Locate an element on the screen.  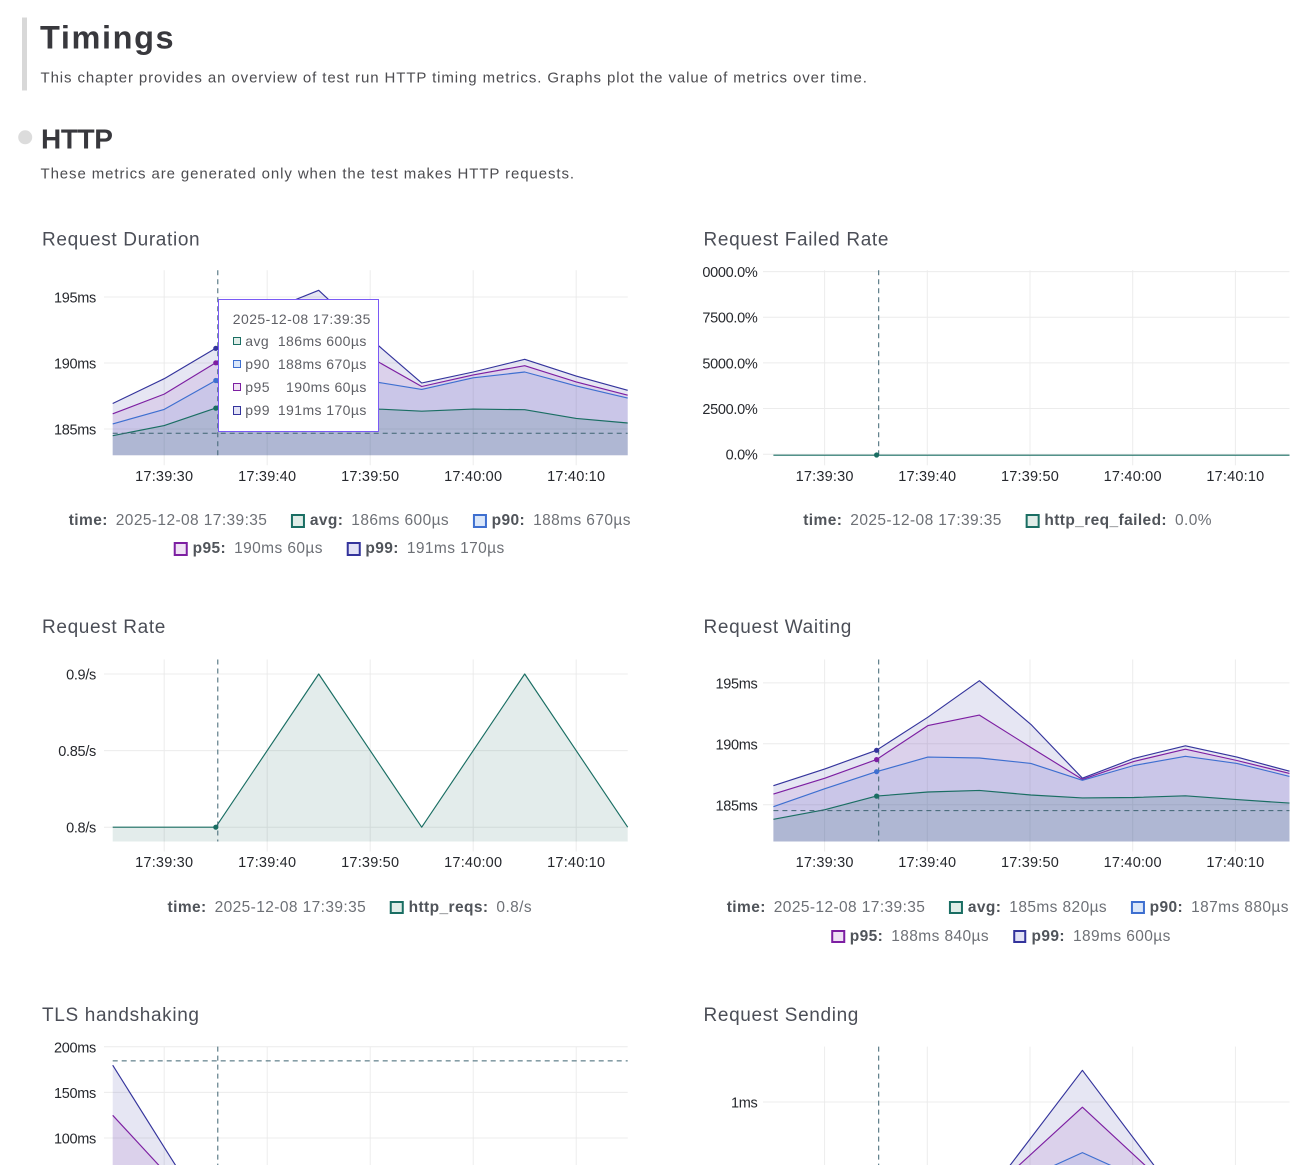
svg-text: 5000.0% is located at coordinates (730, 364).